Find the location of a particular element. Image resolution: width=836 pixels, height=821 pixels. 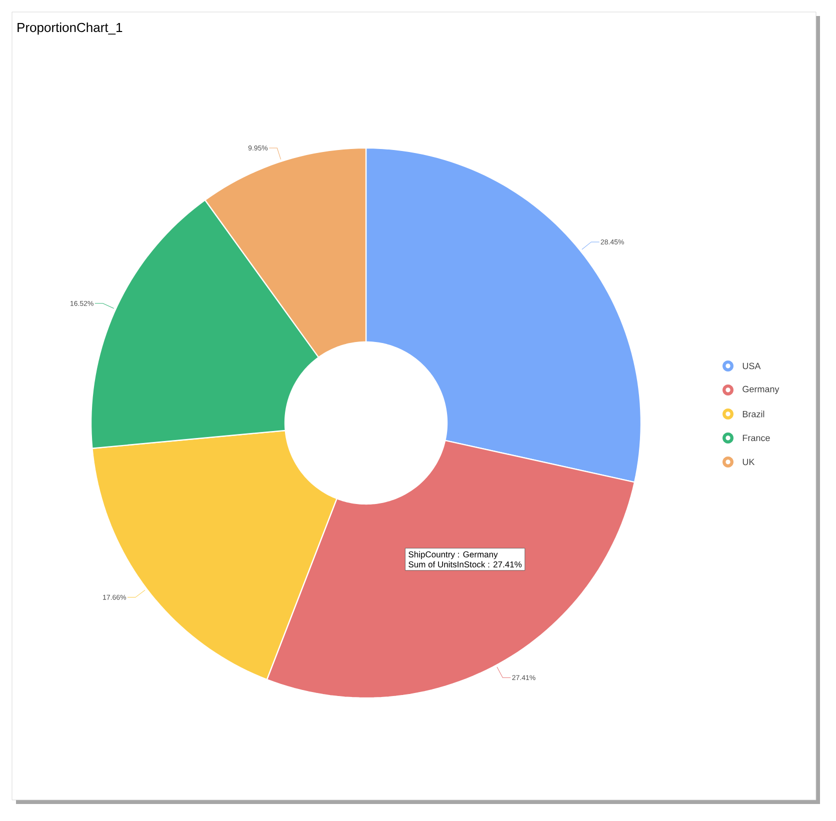

legend-label: Brazil is located at coordinates (753, 414).